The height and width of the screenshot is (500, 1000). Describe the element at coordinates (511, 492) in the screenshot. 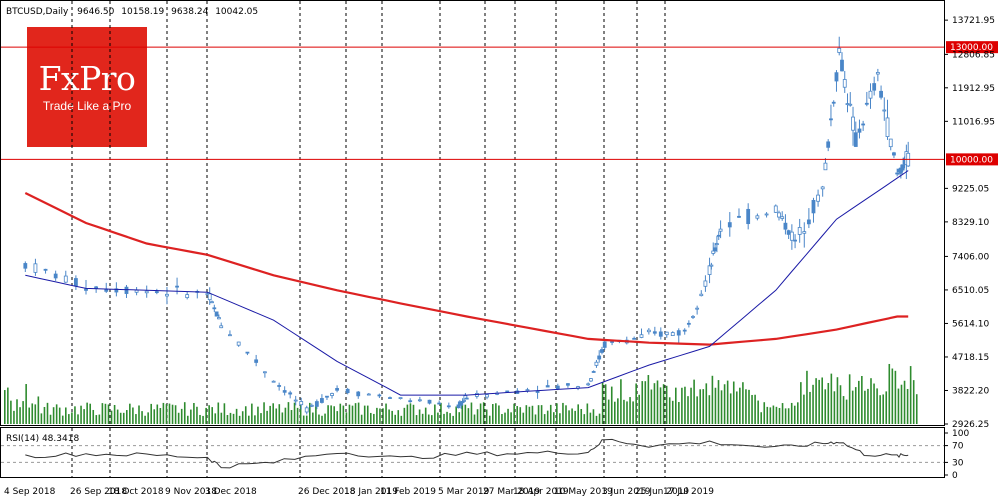

I see `x-tick-label: 27 Mar 2019` at that location.